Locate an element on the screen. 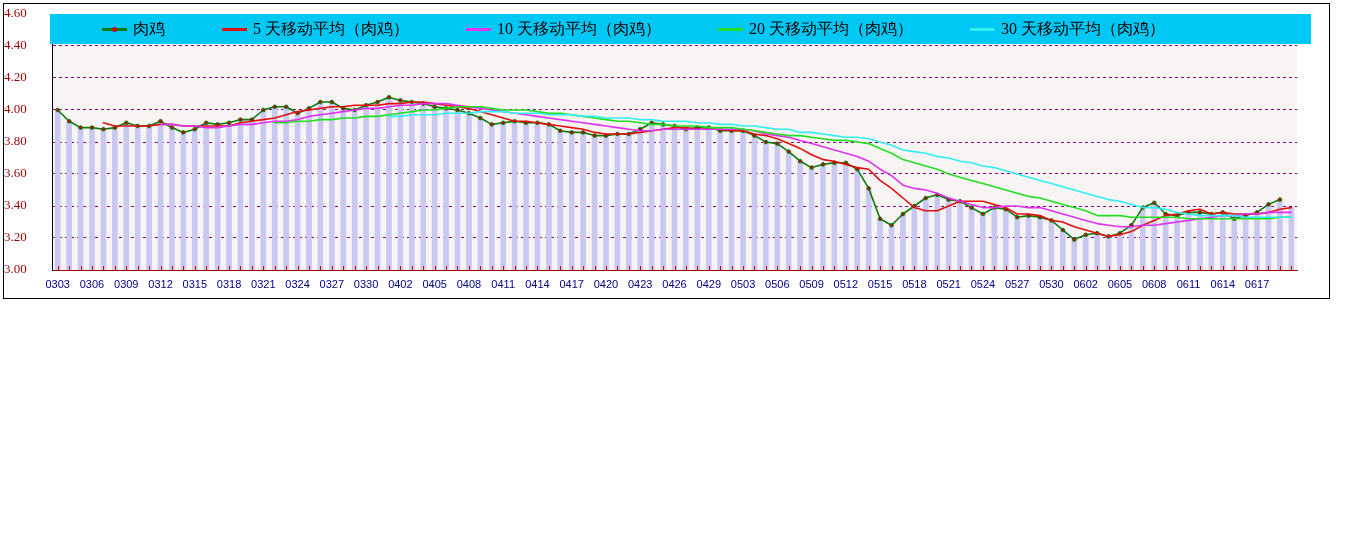 This screenshot has height=541, width=1346. x-tick-label: 0414 is located at coordinates (537, 283).